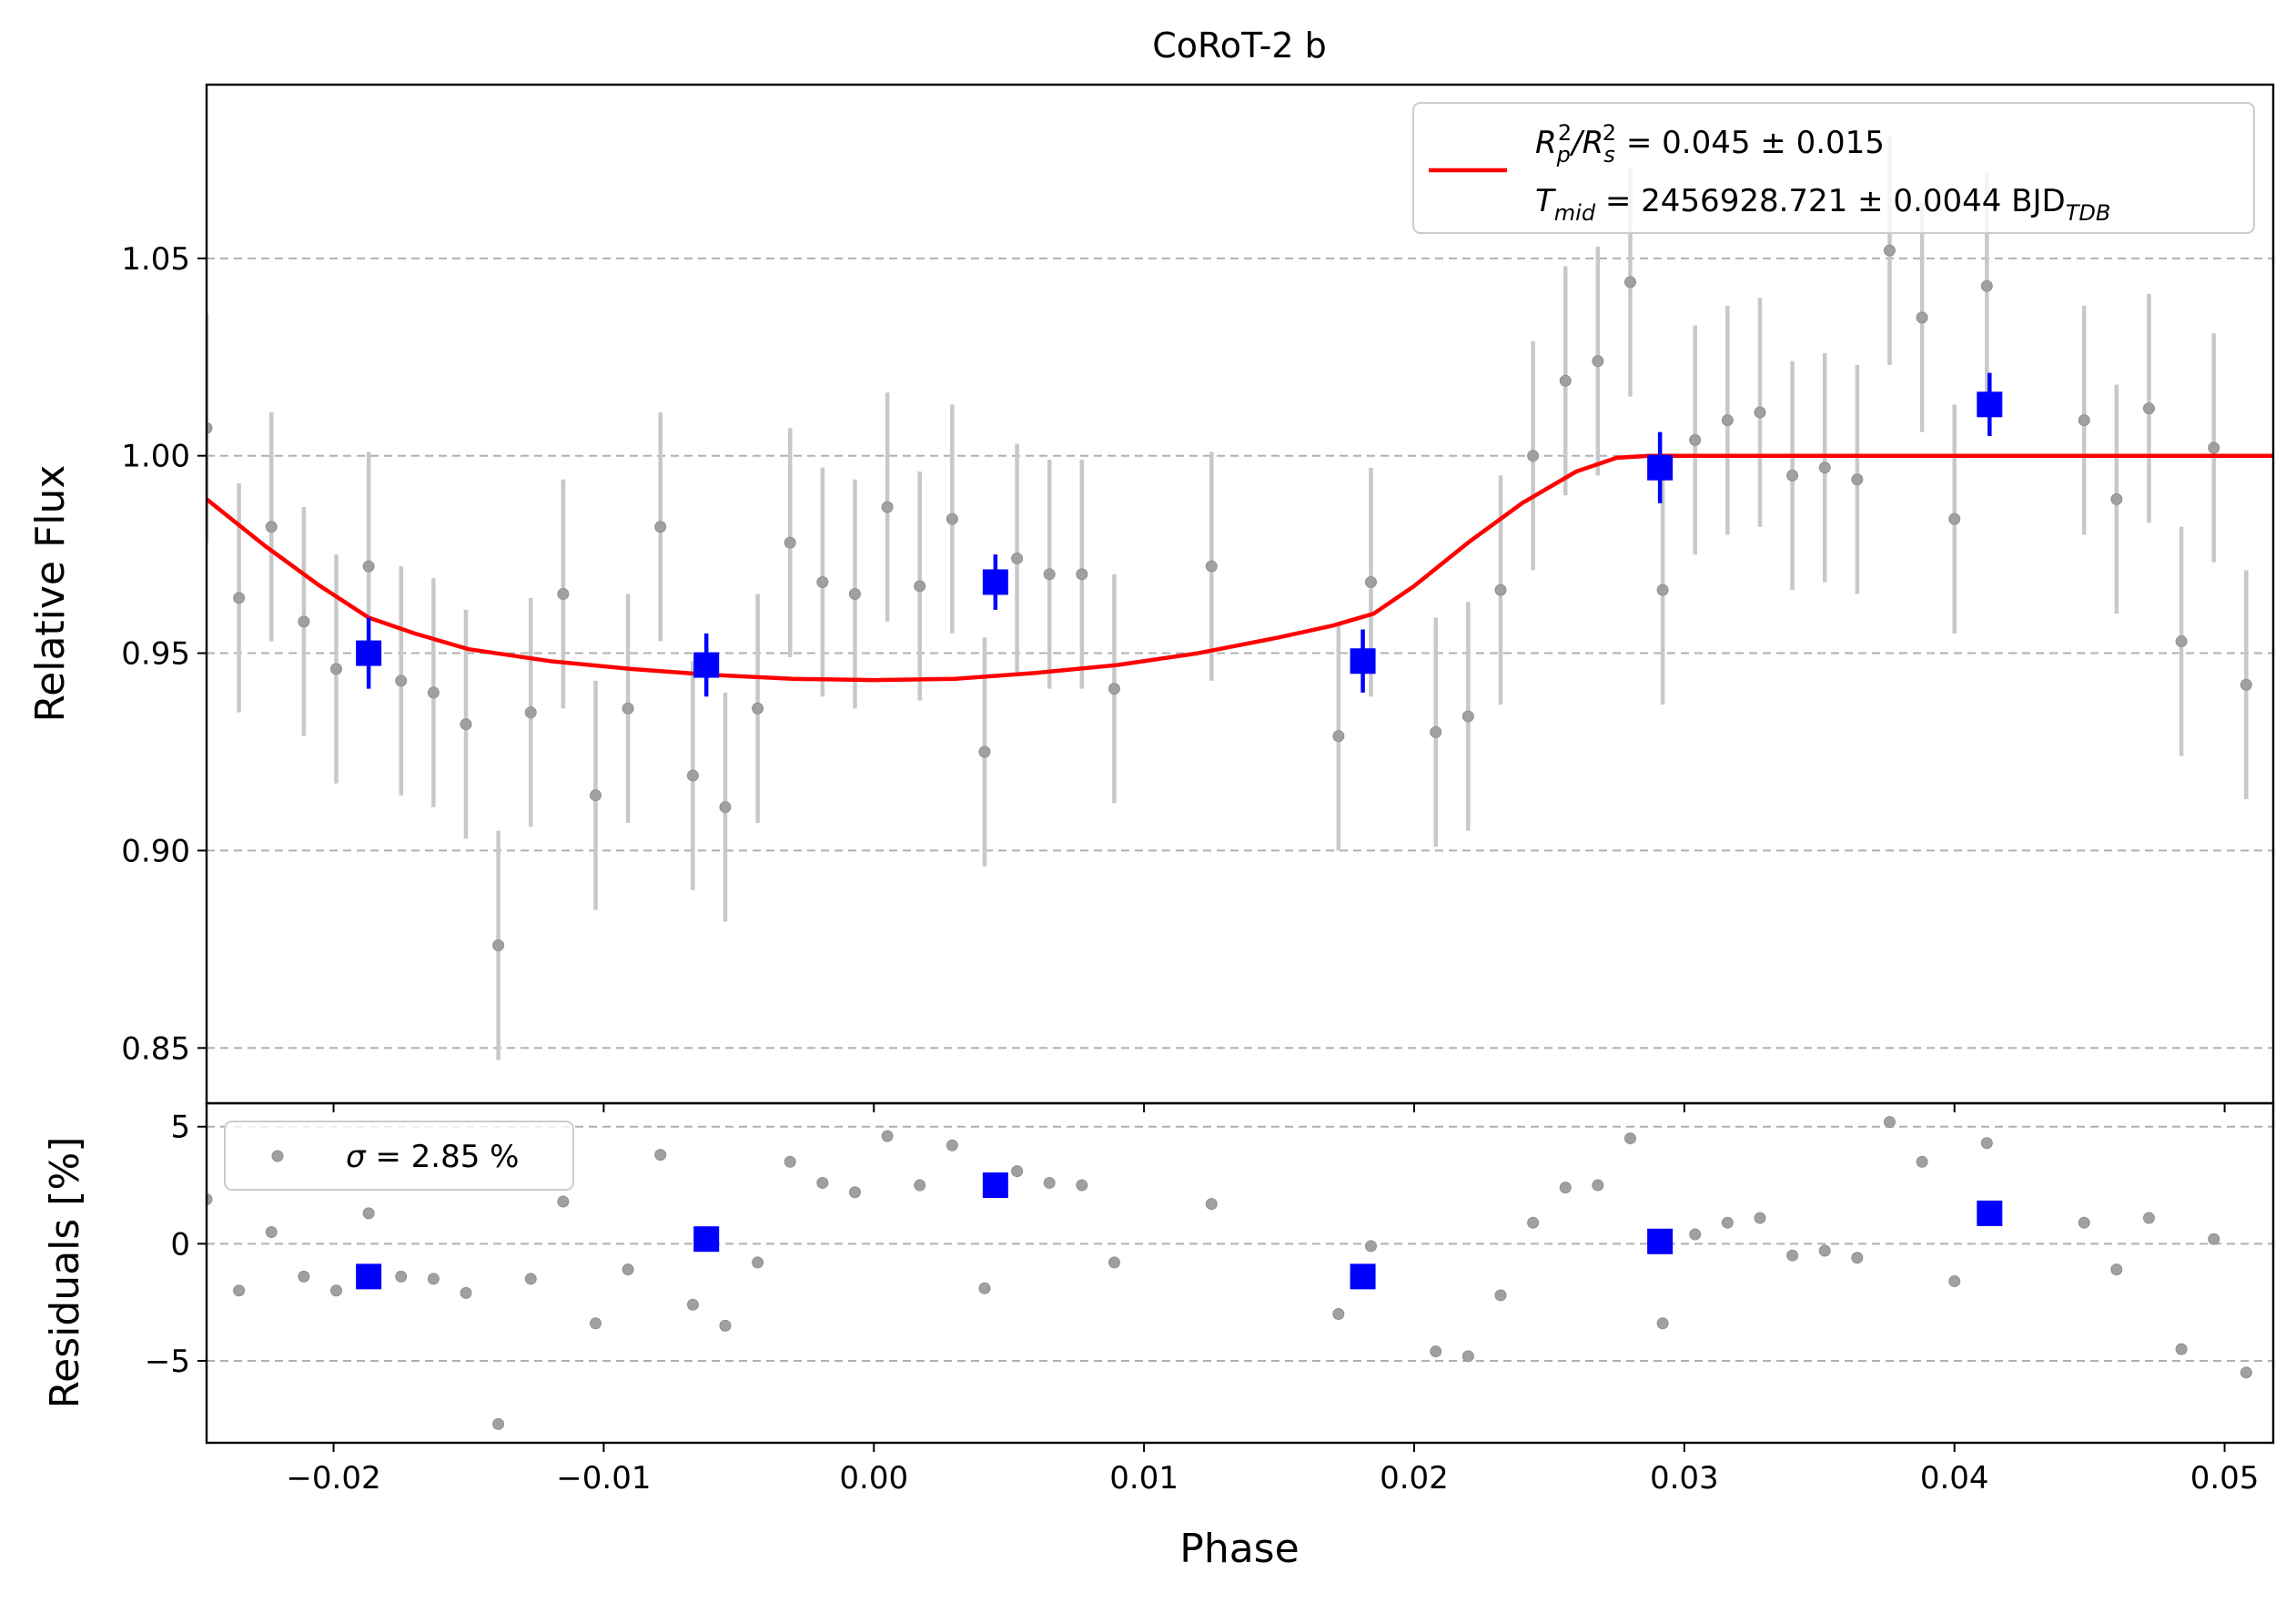  What do you see at coordinates (1586, 143) in the screenshot?
I see `legend-rs-symbol: /R` at bounding box center [1586, 143].